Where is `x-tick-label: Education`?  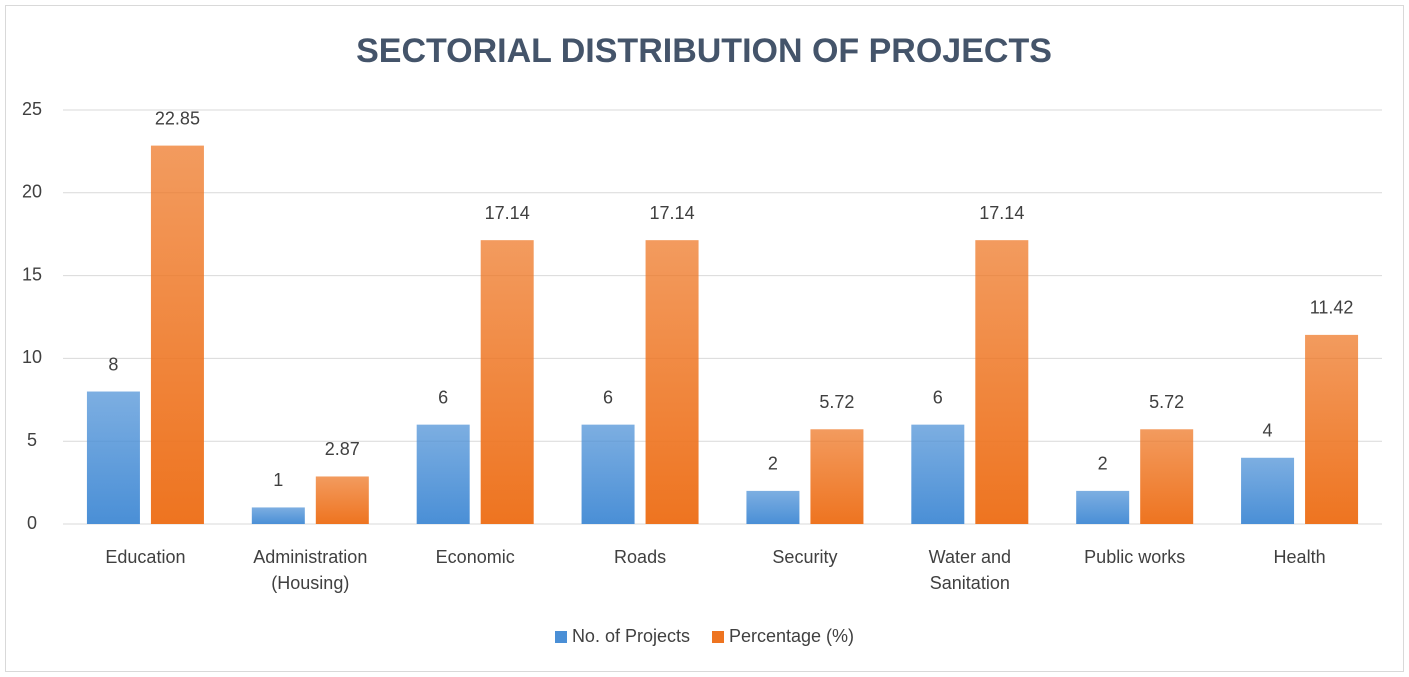
x-tick-label: Education is located at coordinates (145, 557).